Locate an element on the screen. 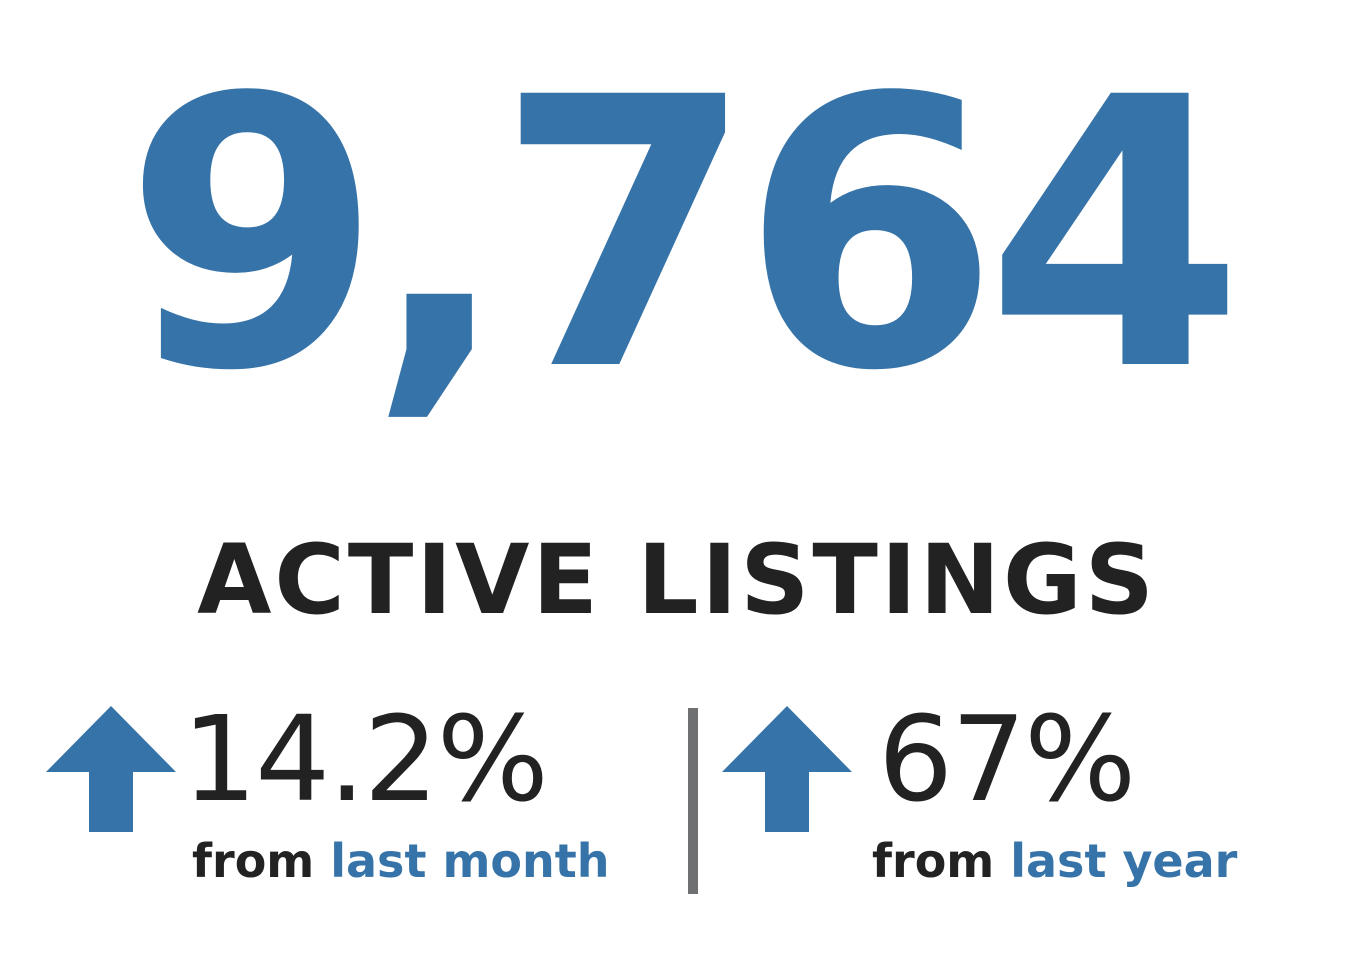  yearly-change-caption: from last year is located at coordinates (1054, 861).